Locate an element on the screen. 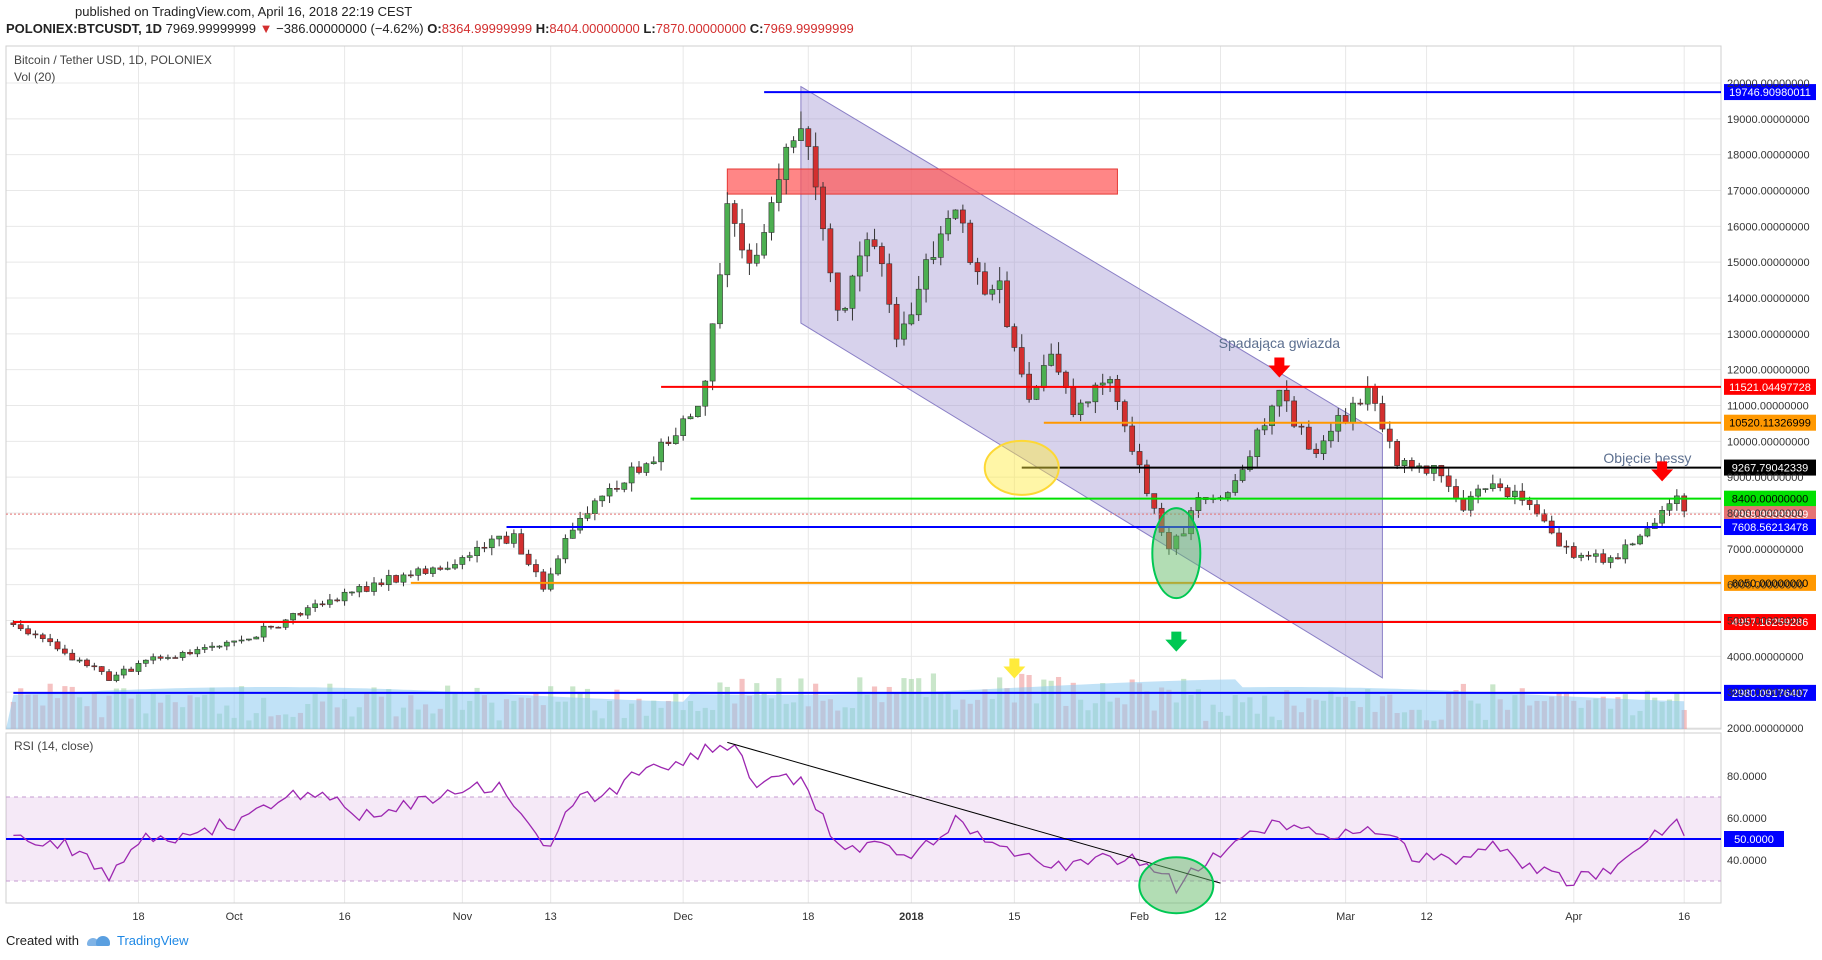  x-tick-label: Dec is located at coordinates (683, 917).